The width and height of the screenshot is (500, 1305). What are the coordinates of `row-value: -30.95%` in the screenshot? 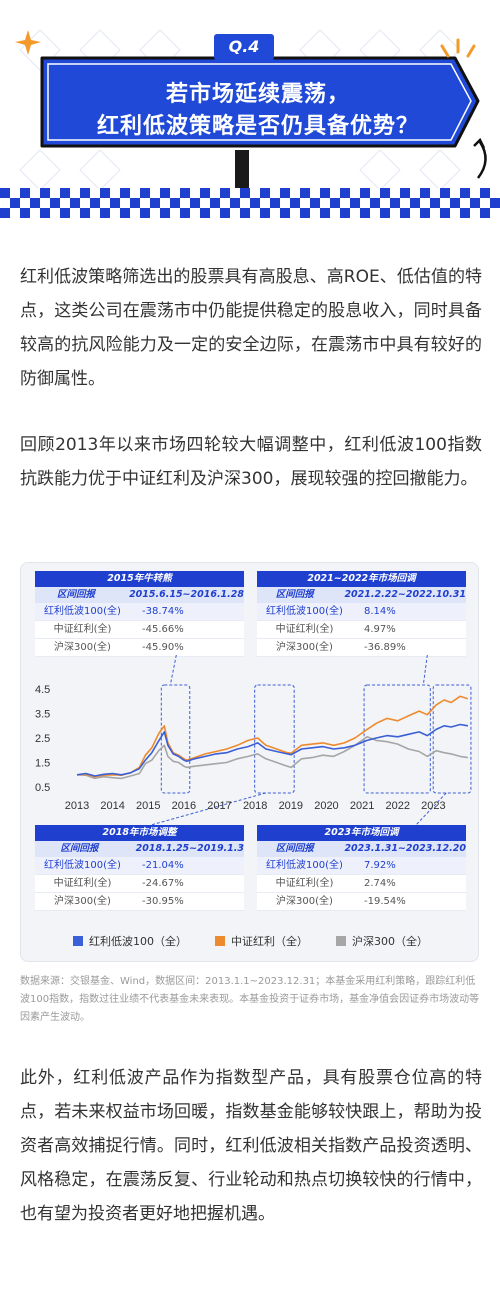 It's located at (163, 901).